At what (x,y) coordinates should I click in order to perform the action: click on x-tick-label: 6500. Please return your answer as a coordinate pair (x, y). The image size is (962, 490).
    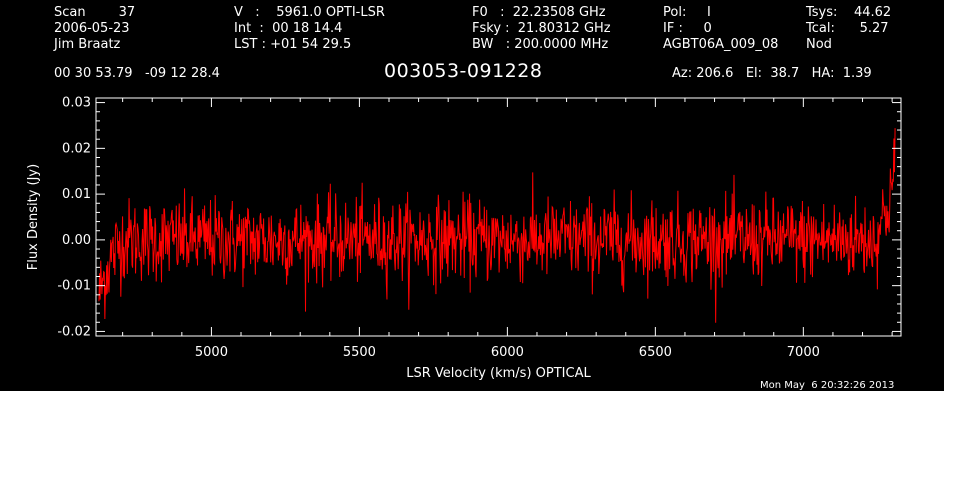
    Looking at the image, I should click on (655, 352).